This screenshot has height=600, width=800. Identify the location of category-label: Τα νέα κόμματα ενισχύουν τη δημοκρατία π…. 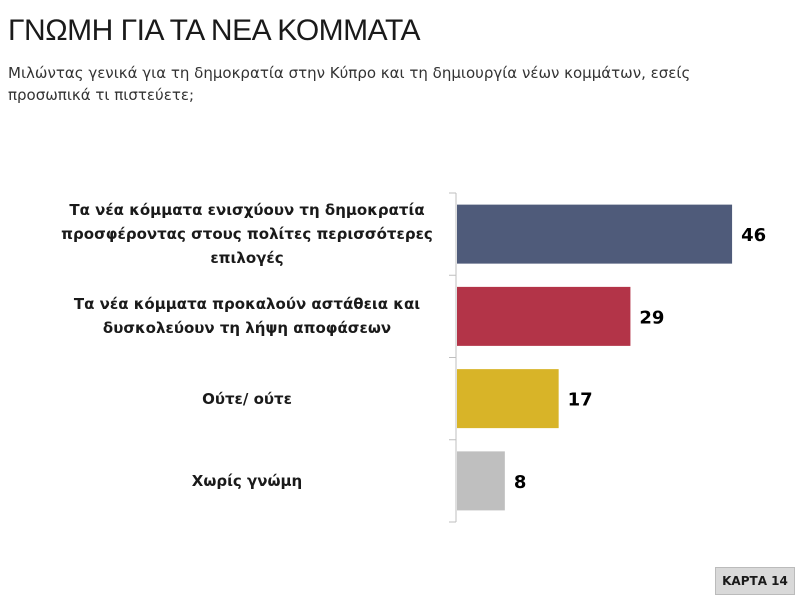
(247, 234).